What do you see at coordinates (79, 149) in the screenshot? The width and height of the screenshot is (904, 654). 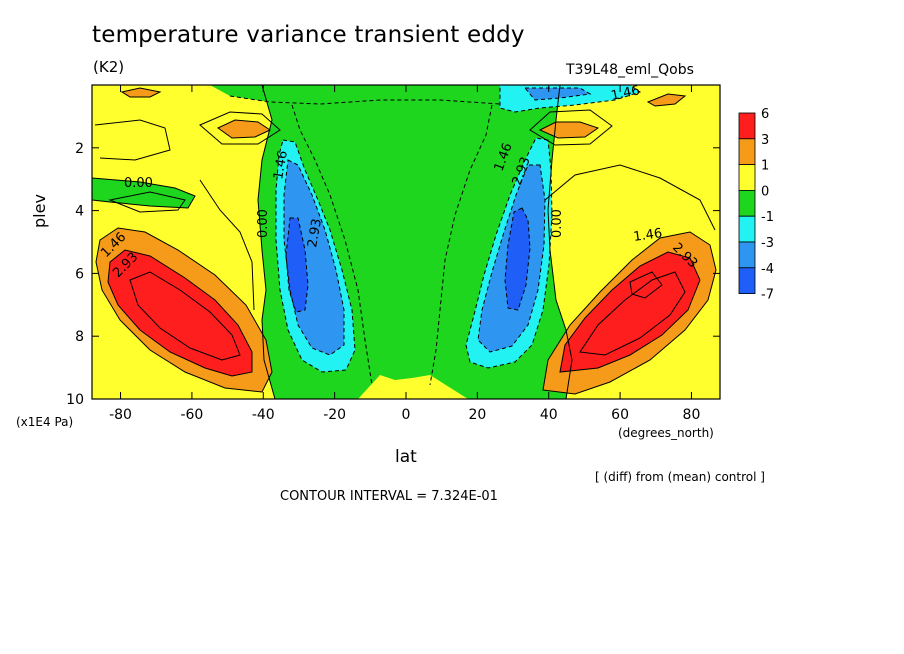 I see `y-tick-label: 2` at bounding box center [79, 149].